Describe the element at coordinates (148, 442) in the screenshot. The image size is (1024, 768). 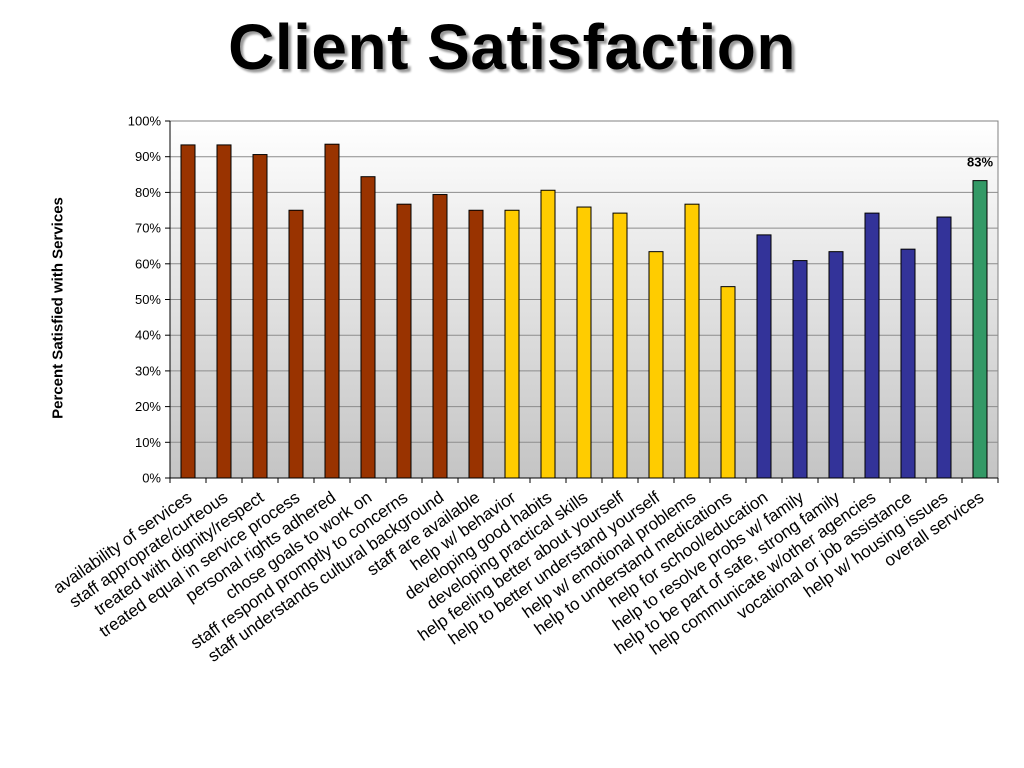
I see `y-tick-label: 10%` at that location.